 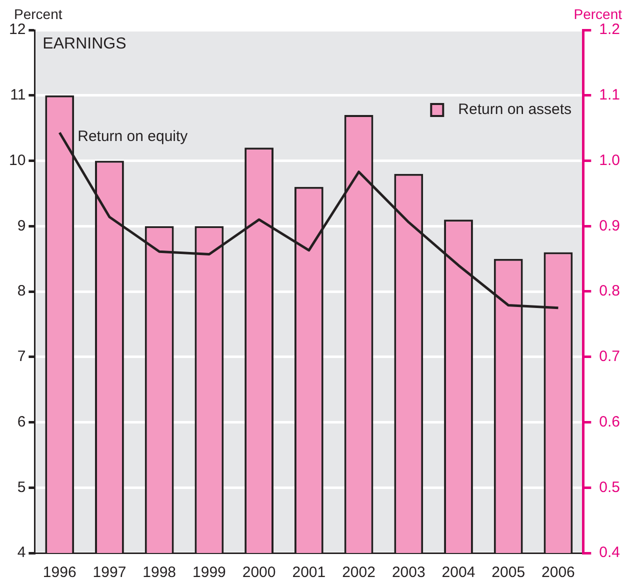 What do you see at coordinates (359, 573) in the screenshot?
I see `x-tick-label: 2002` at bounding box center [359, 573].